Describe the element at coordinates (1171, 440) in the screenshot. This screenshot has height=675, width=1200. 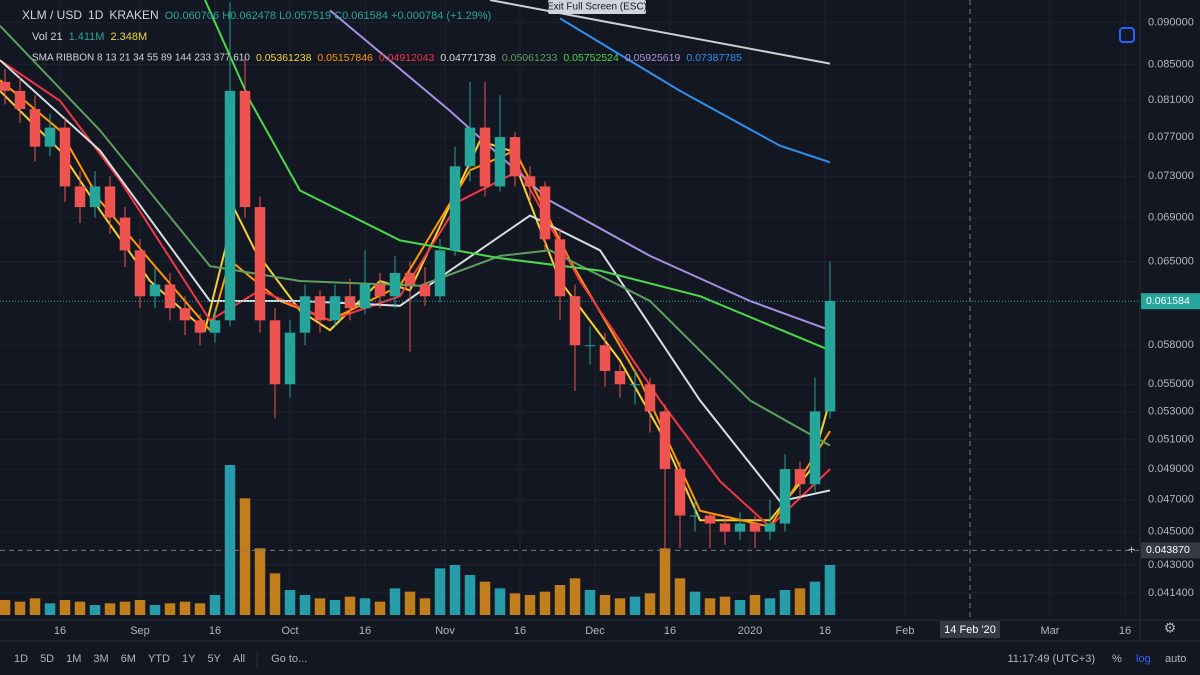
I see `y-tick-label: 0.051000` at that location.